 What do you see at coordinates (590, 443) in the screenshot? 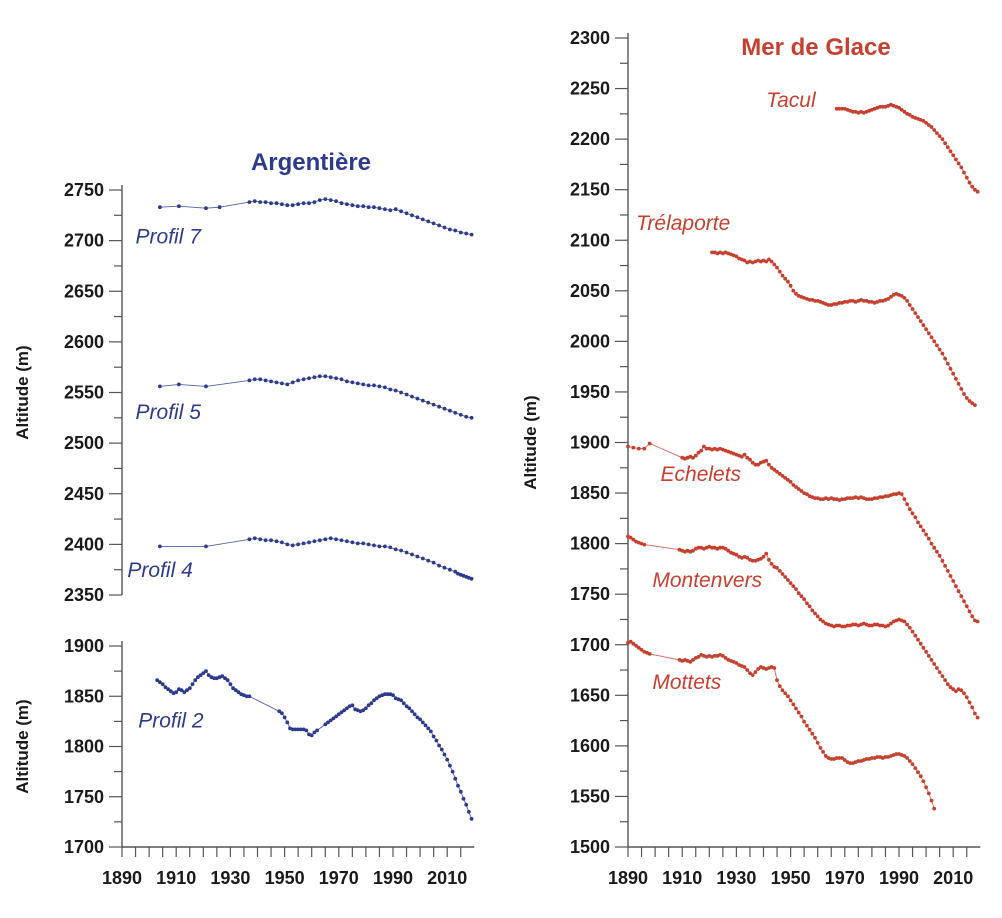
I see `y-tick-label: 1900` at bounding box center [590, 443].